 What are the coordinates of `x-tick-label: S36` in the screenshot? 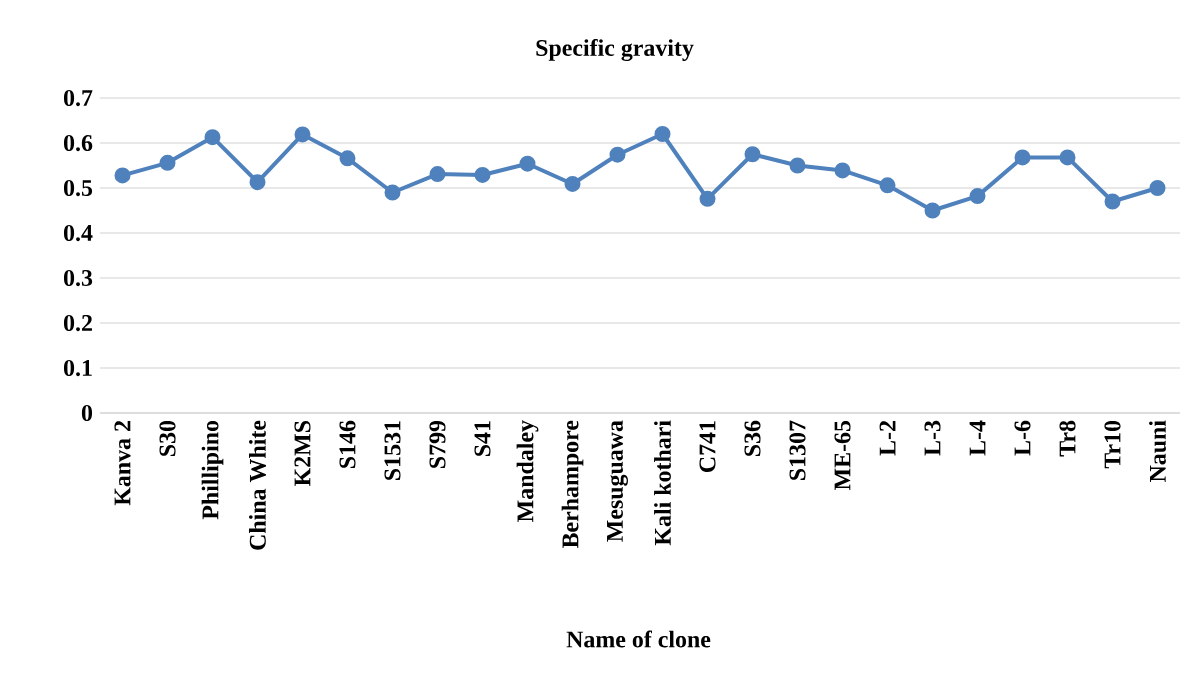 It's located at (752, 438).